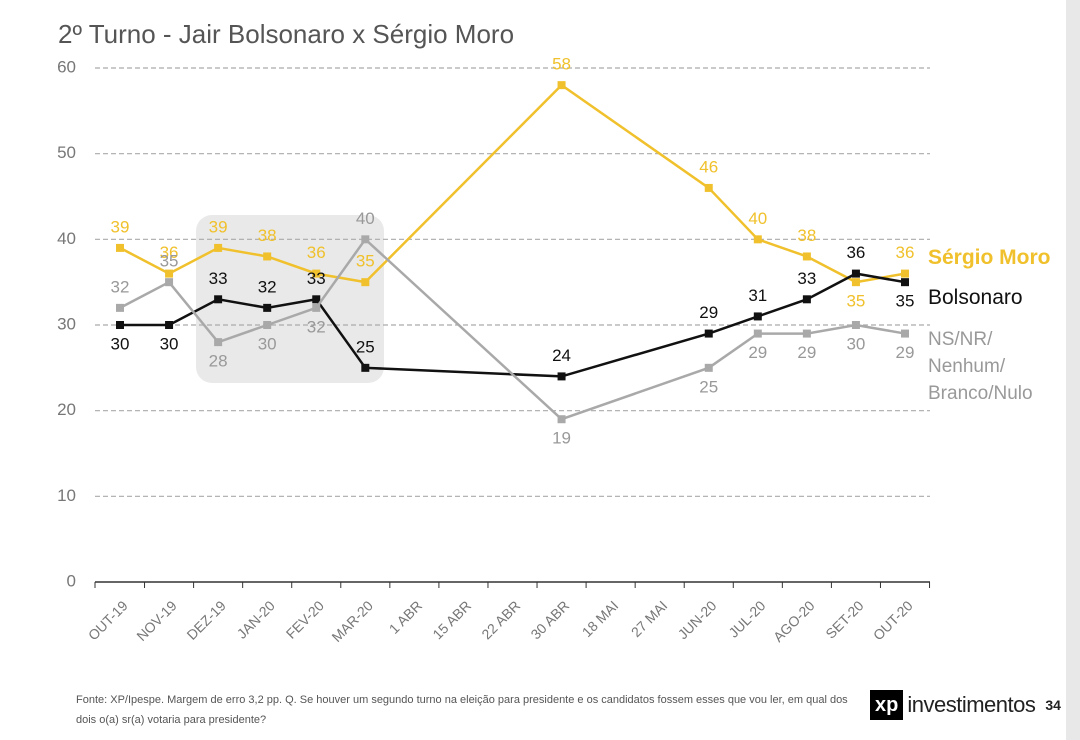 The height and width of the screenshot is (740, 1080). I want to click on logo: xp investimentos 34, so click(965, 705).